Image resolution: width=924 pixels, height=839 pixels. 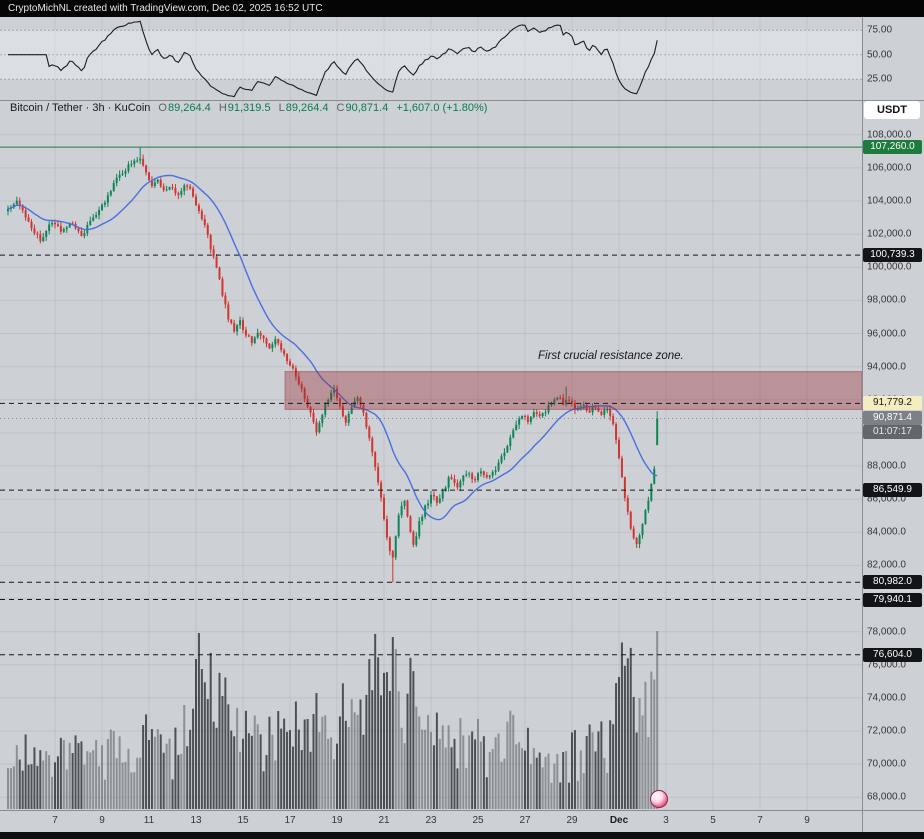 What do you see at coordinates (880, 30) in the screenshot?
I see `rsi-axis-tick: 75.00` at bounding box center [880, 30].